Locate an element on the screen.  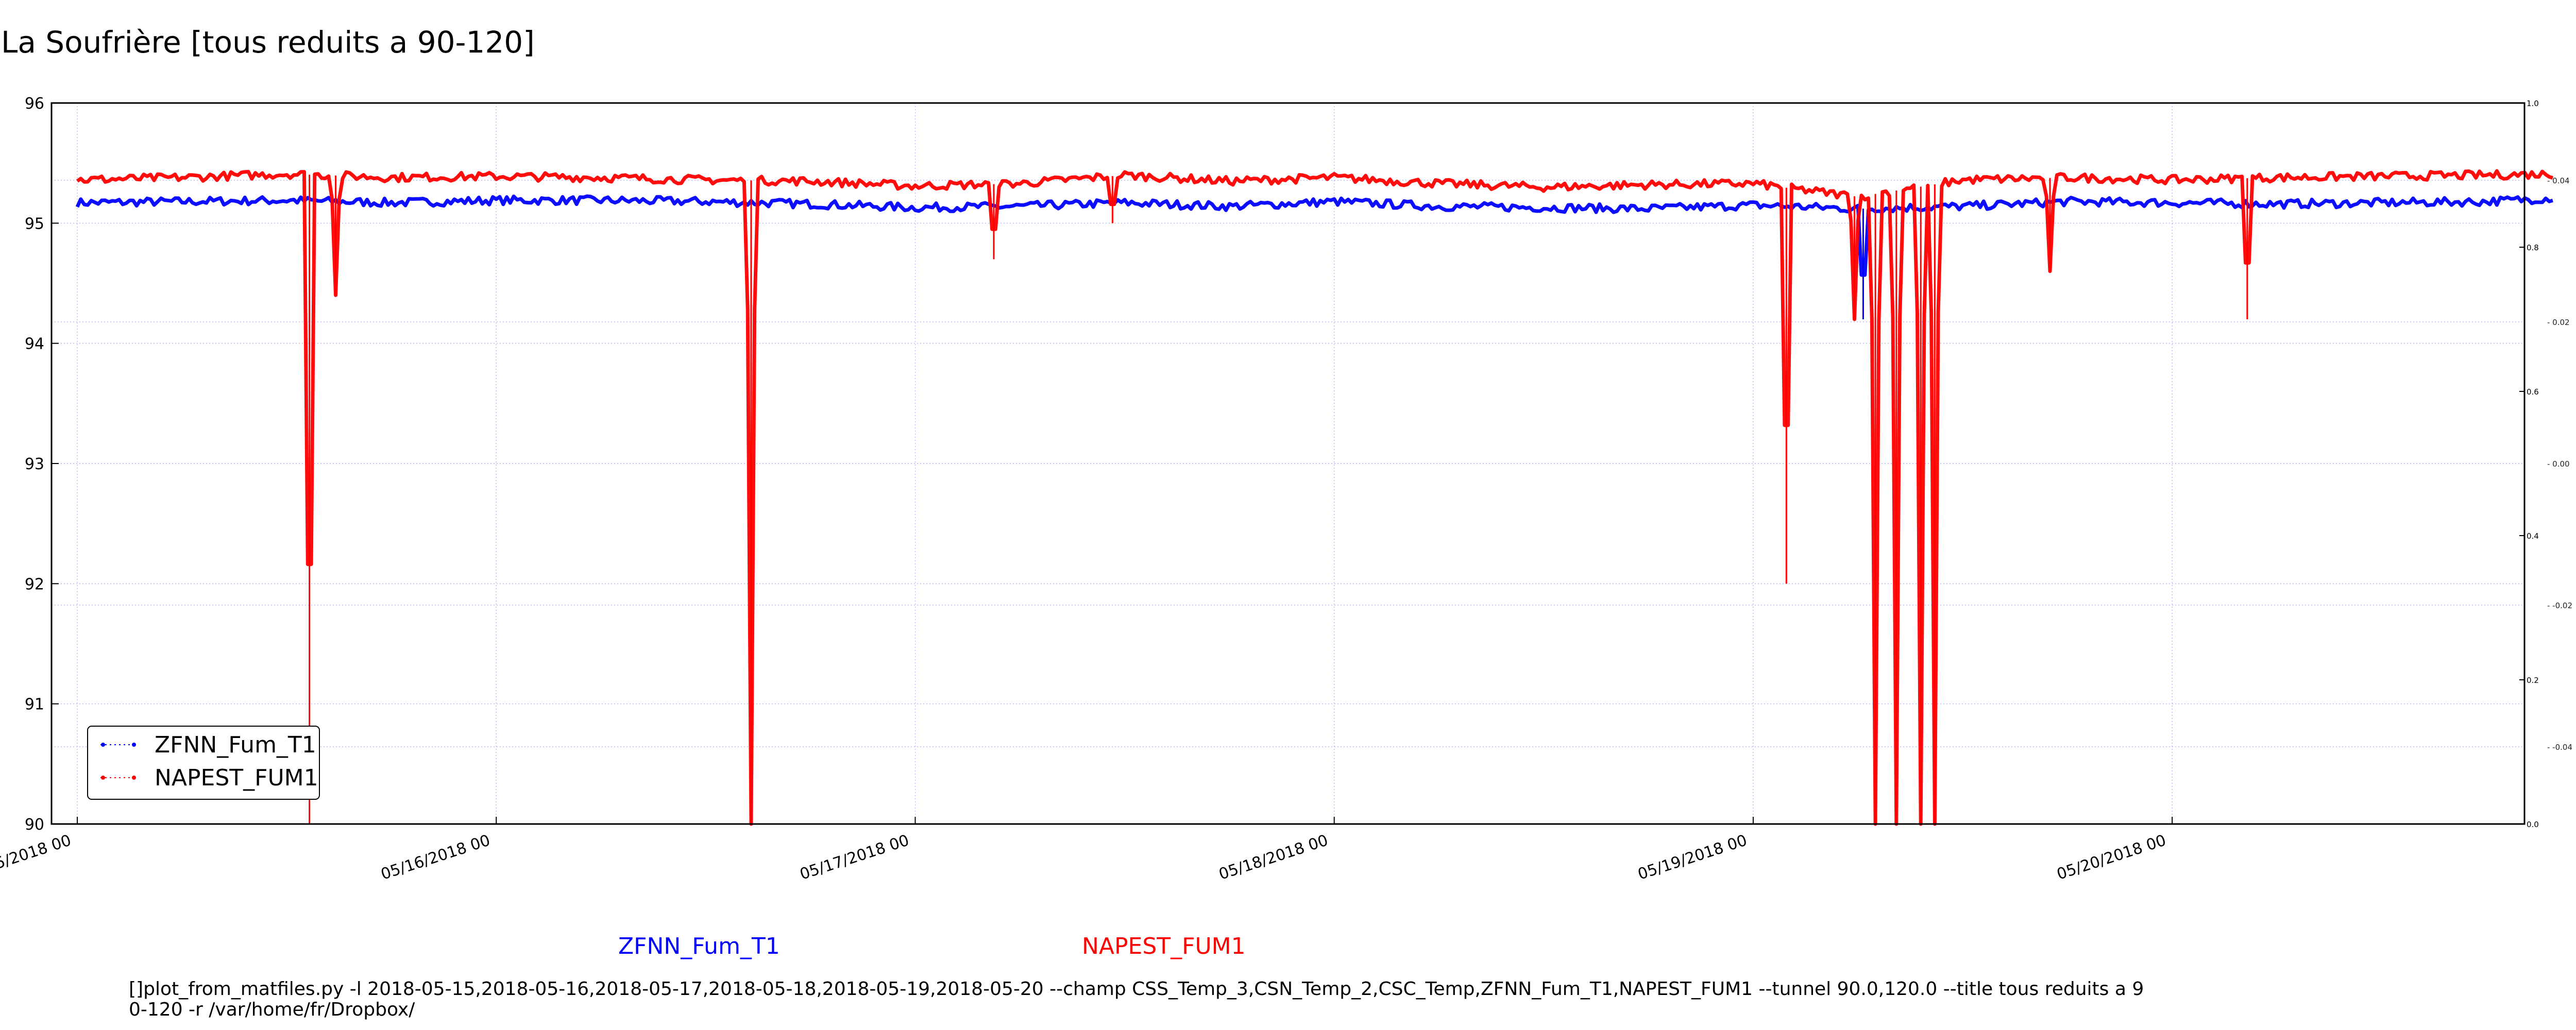
right-tick-label: 0.8 is located at coordinates (2533, 247).